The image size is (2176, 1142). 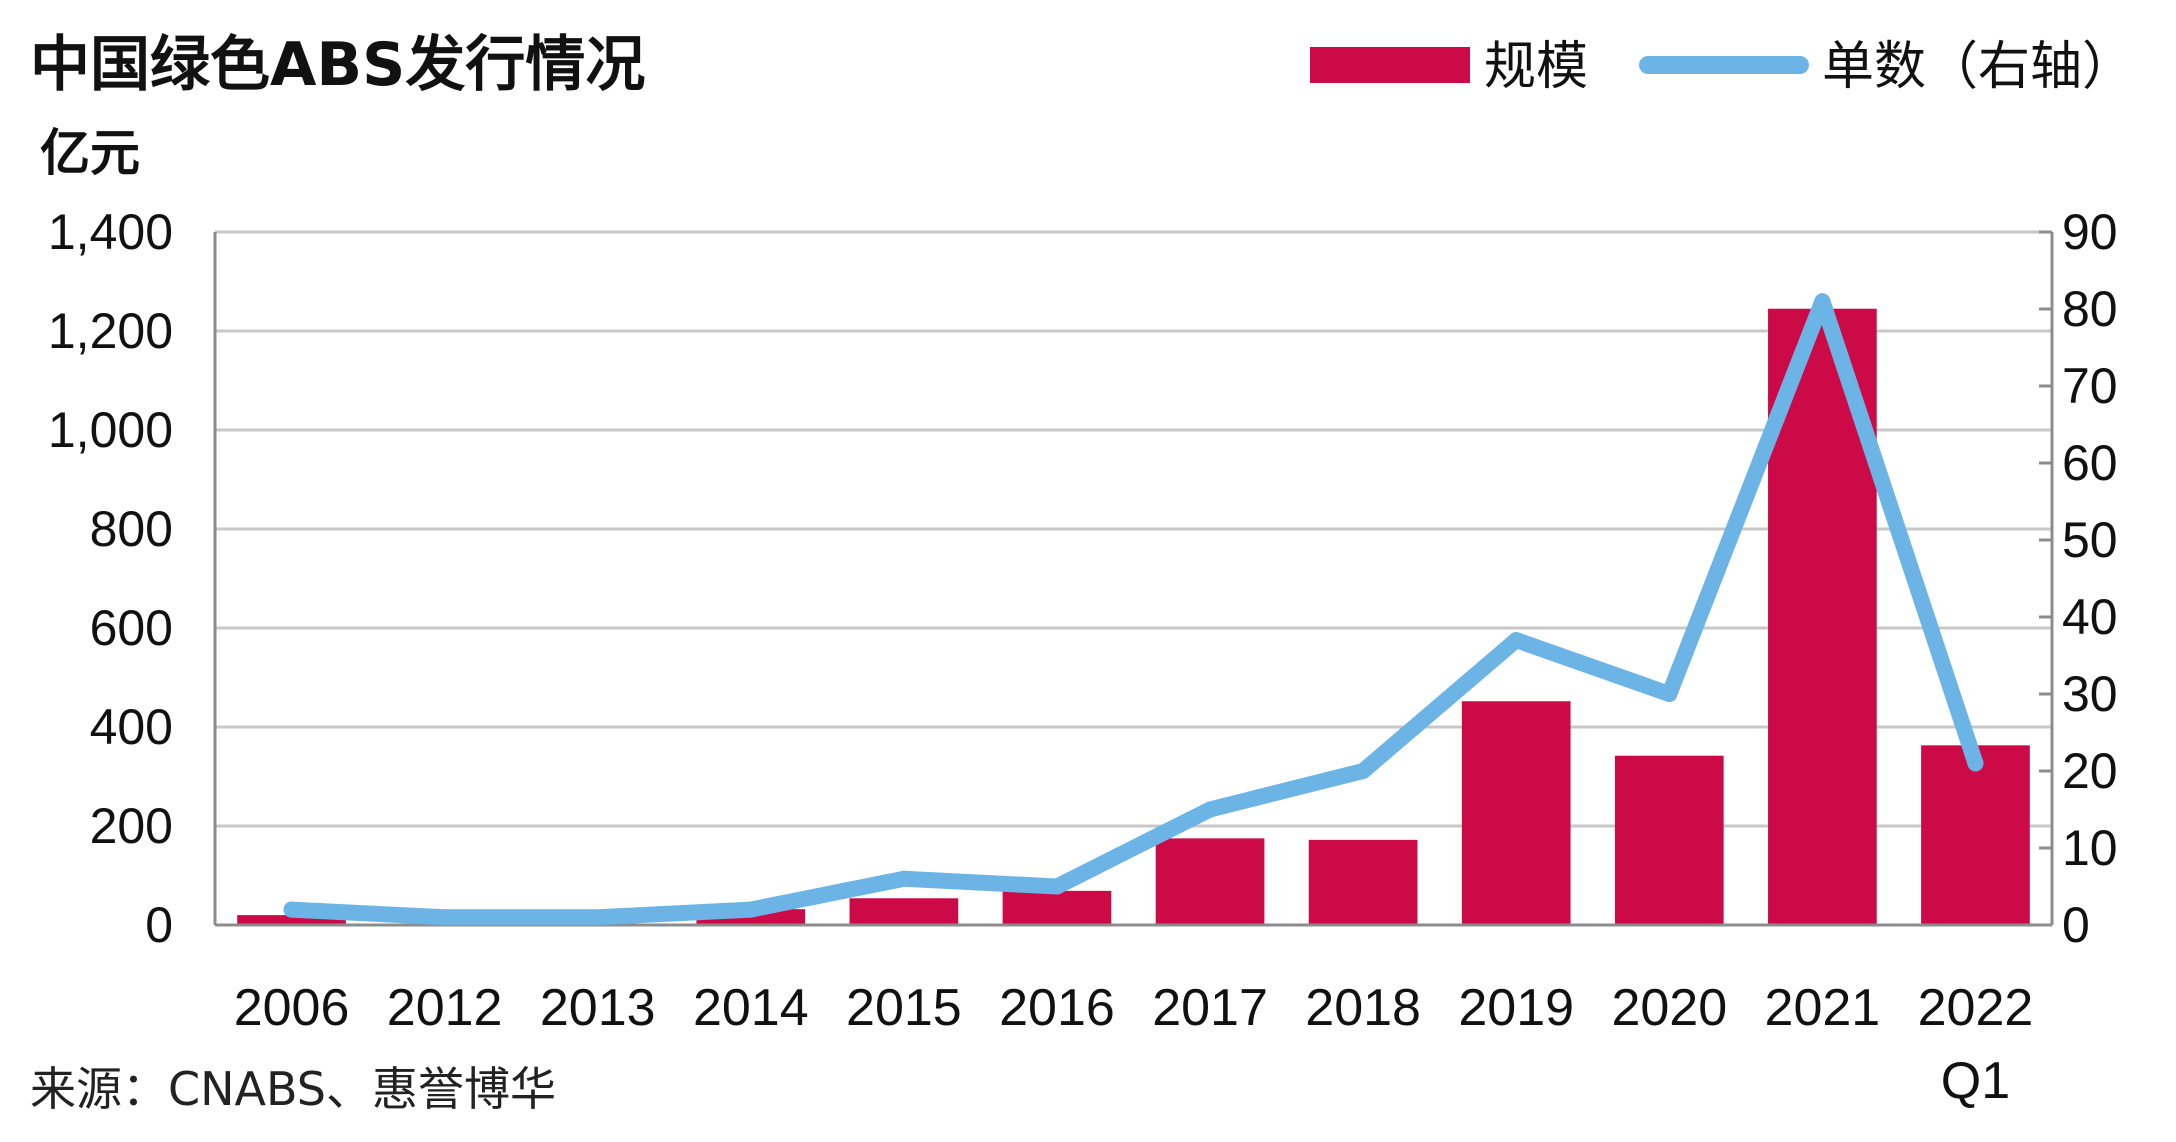 I want to click on x-tick-label-2015: 2015, so click(x=904, y=1008).